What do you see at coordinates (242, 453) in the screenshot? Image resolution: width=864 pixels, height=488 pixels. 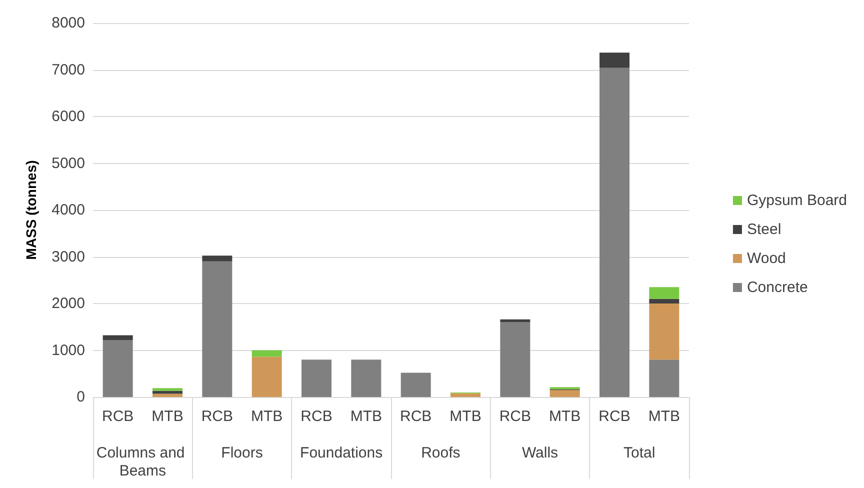 I see `text: Floors` at bounding box center [242, 453].